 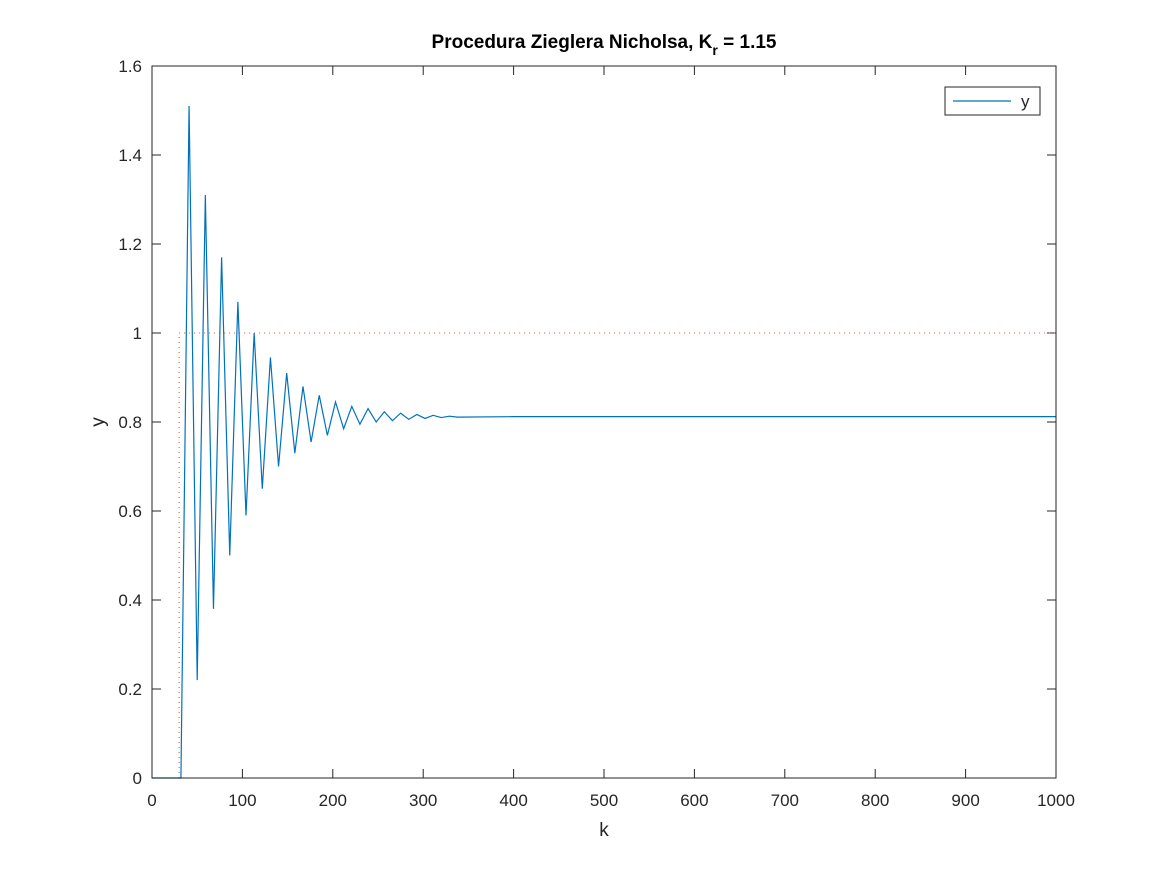 I want to click on x-tick-label: 300, so click(x=423, y=800).